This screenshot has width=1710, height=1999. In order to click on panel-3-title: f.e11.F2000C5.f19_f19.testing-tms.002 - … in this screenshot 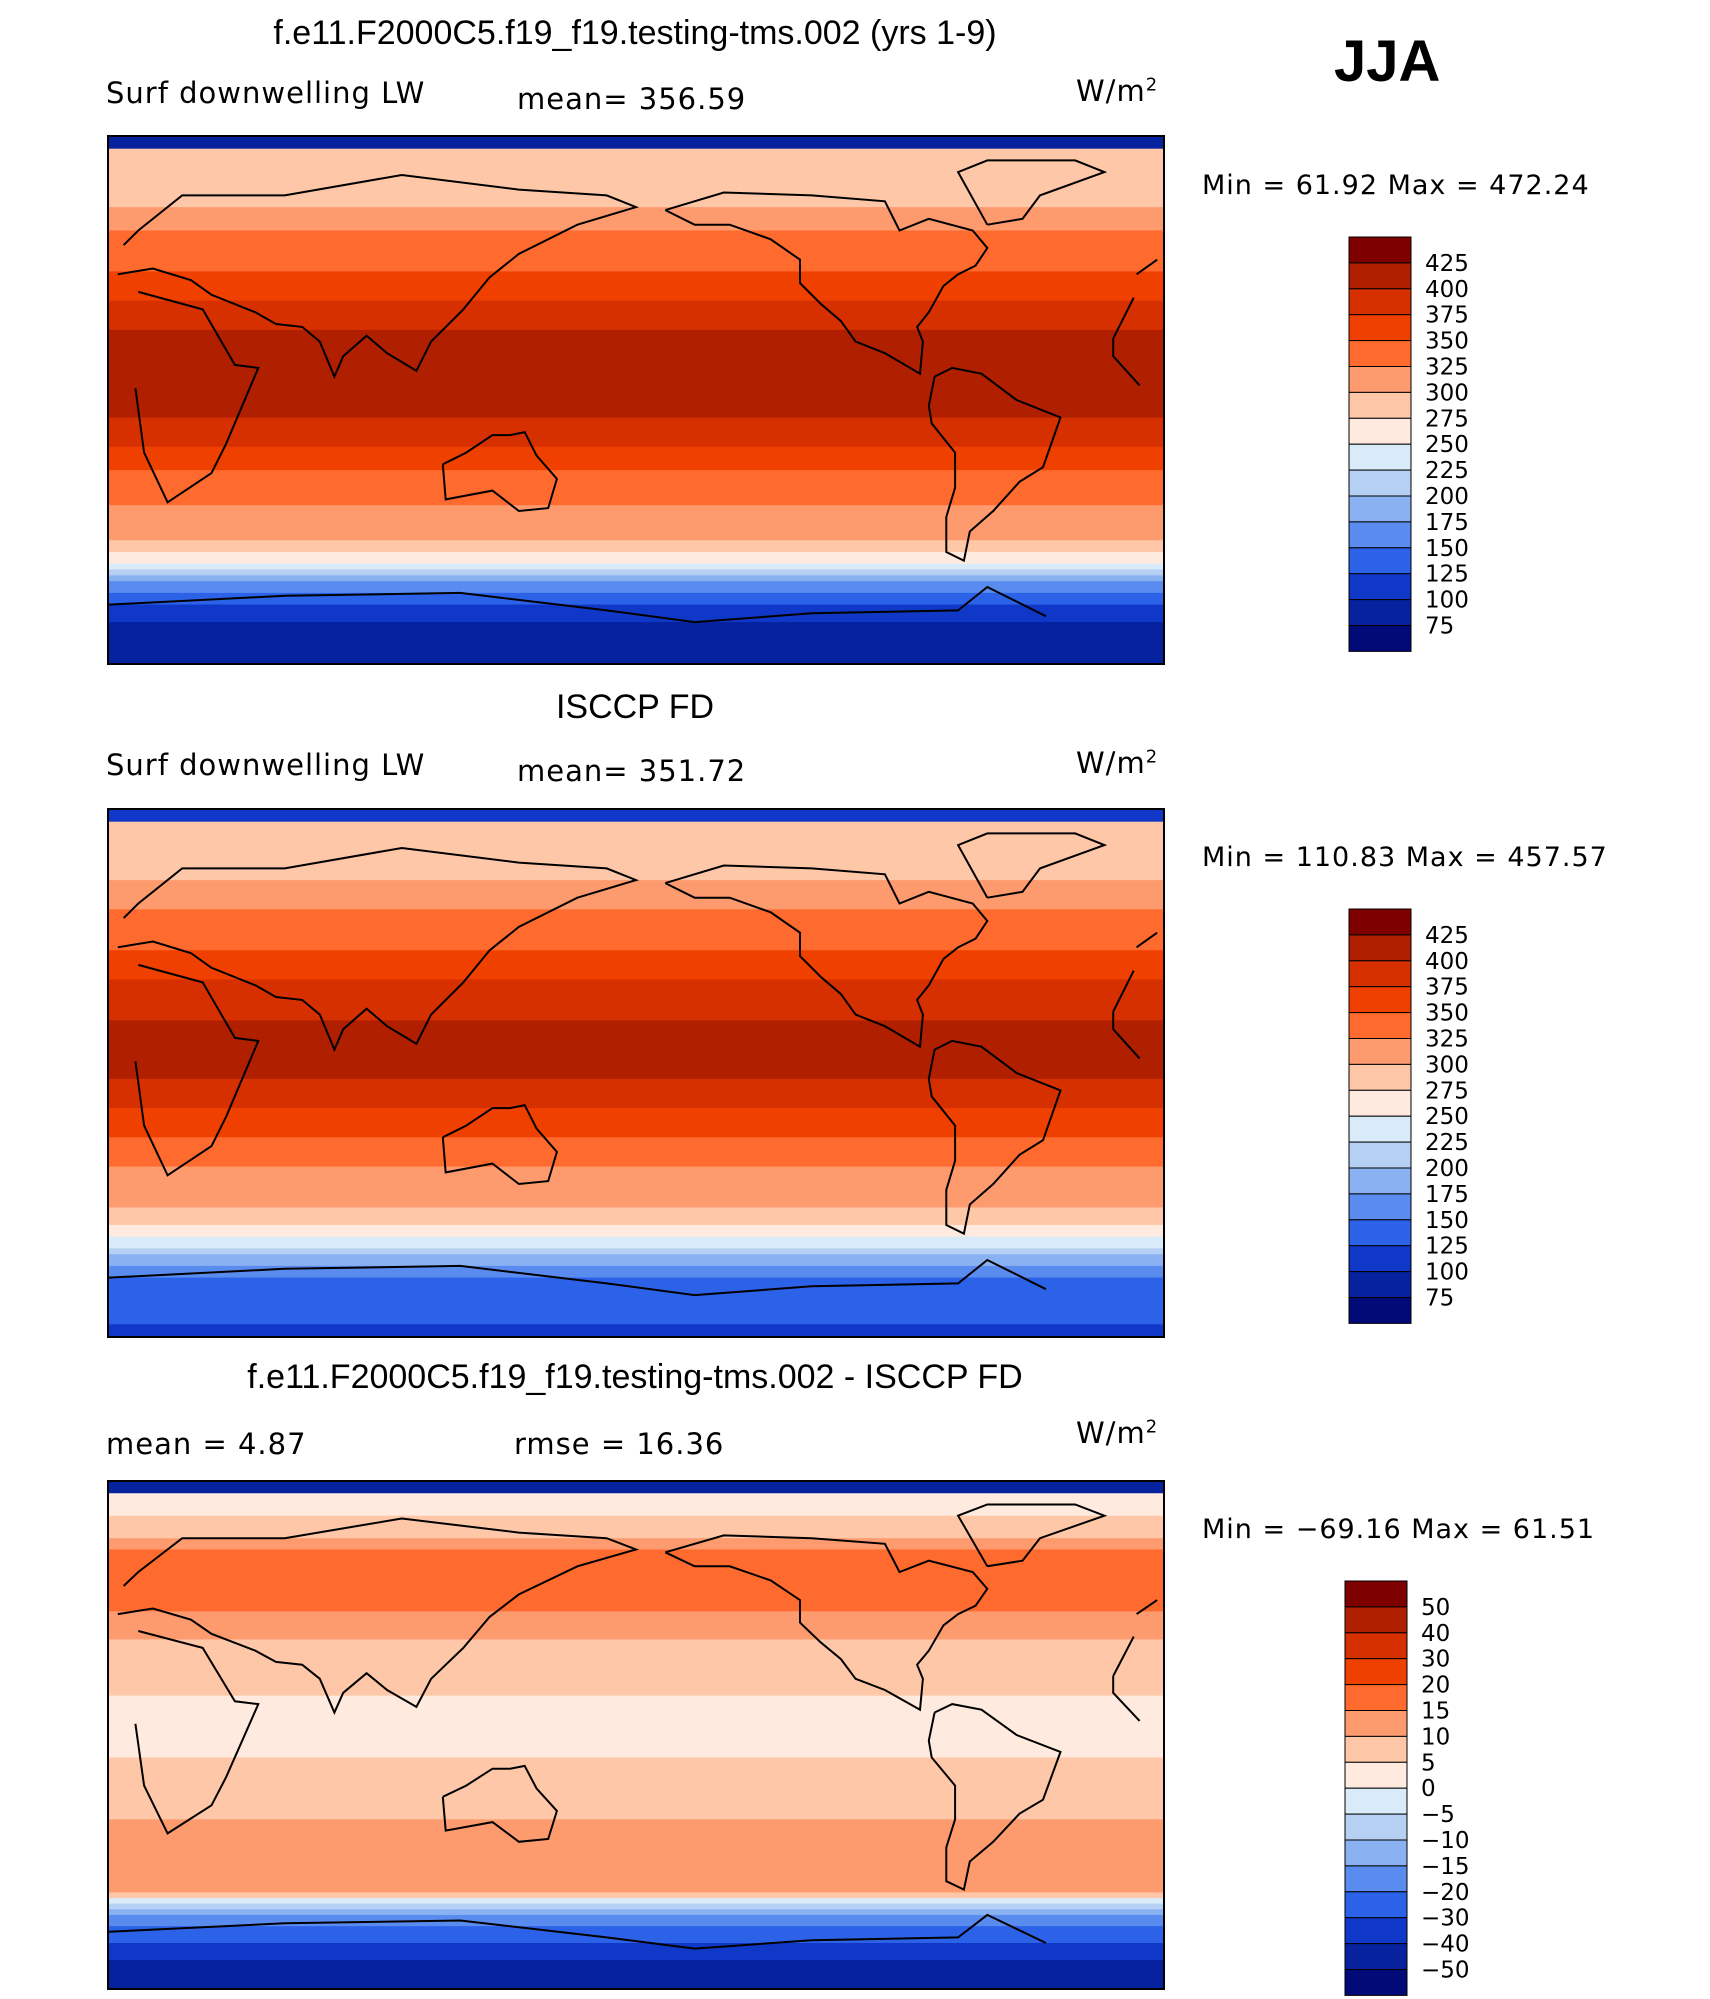, I will do `click(635, 1377)`.